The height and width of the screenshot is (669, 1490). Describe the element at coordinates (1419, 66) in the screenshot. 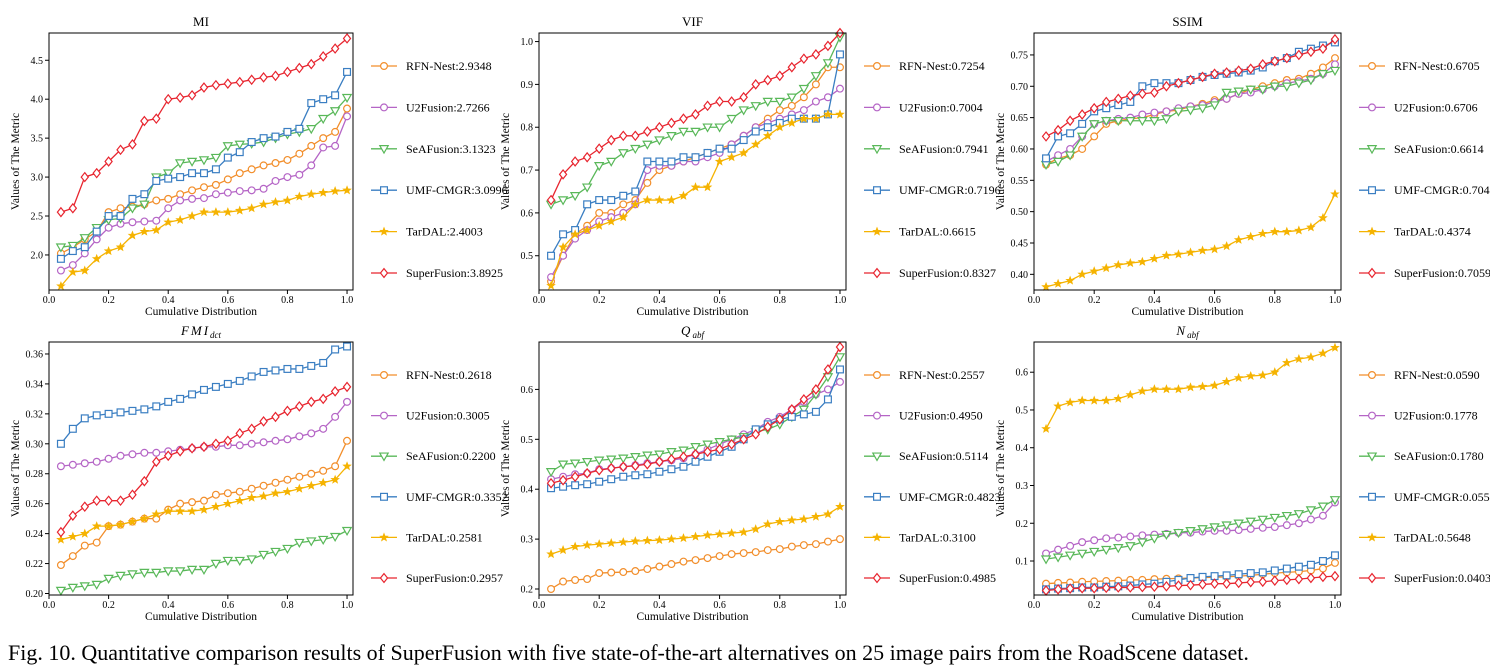

I see `legend-item: RFN-Nest:0.6705` at that location.